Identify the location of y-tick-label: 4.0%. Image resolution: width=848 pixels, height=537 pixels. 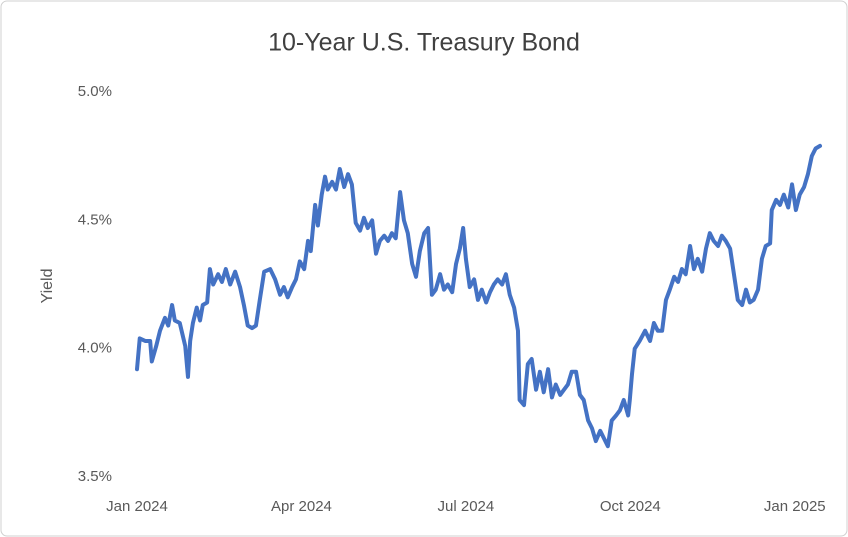
(95, 348).